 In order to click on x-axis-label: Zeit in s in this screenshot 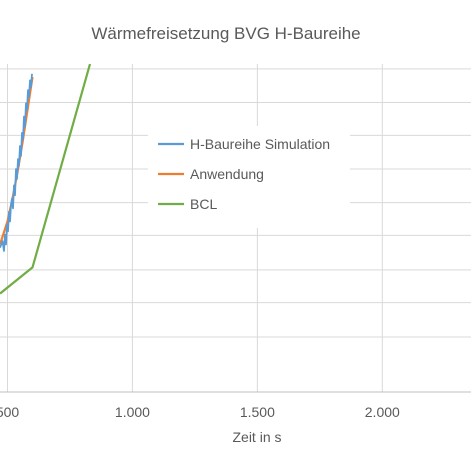, I will do `click(256, 437)`.